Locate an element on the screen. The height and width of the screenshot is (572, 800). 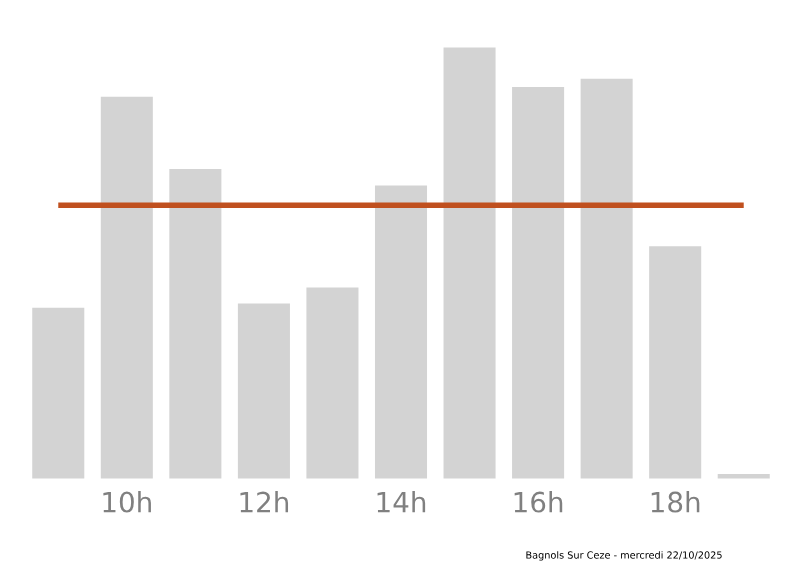
x-tick-label: 10h is located at coordinates (127, 502).